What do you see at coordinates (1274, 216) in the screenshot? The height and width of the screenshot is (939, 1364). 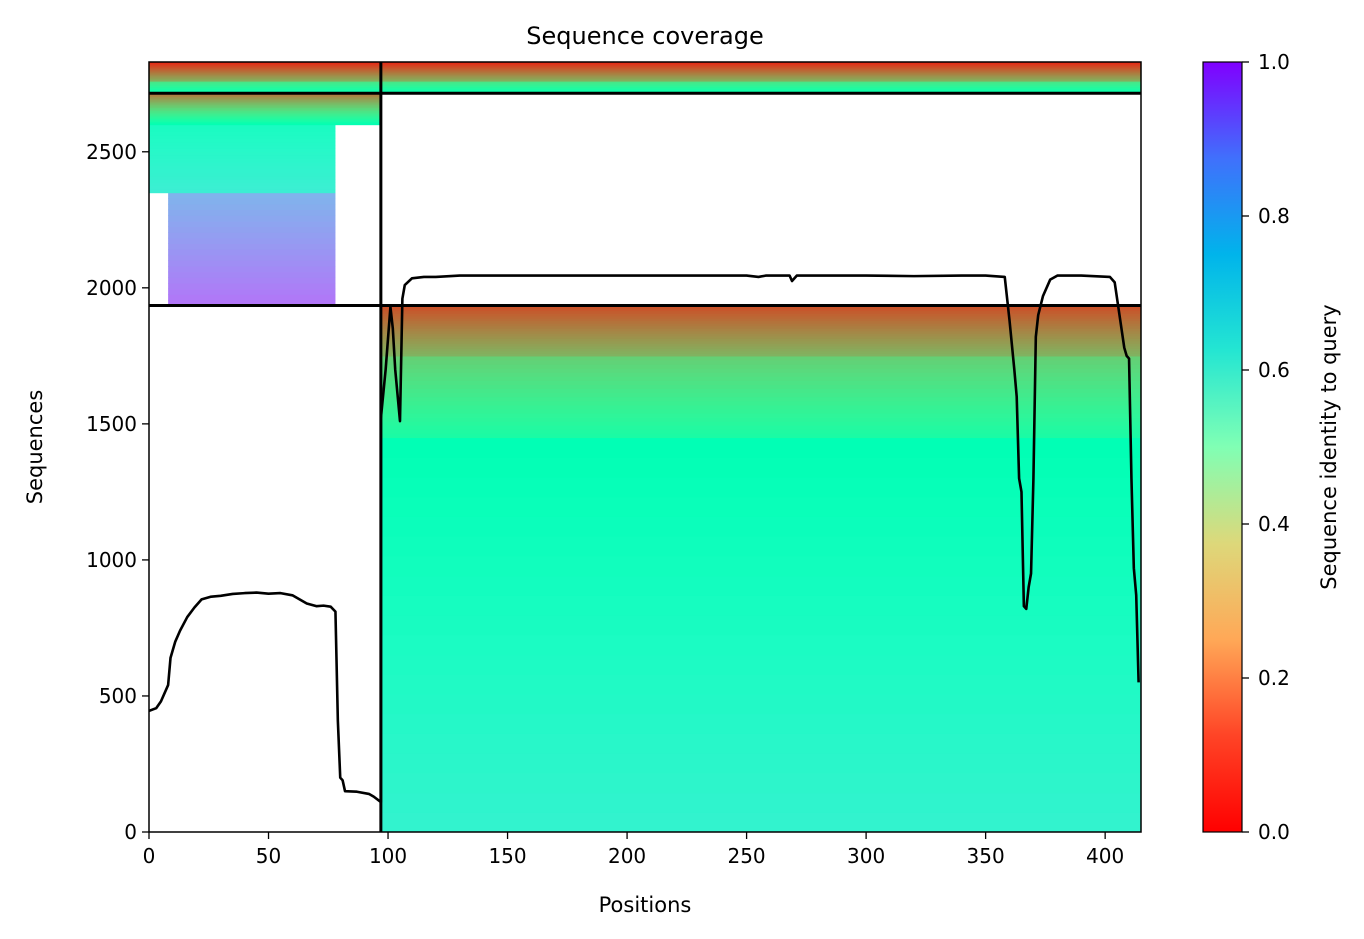 I see `colorbar-tick-label: 0.8` at bounding box center [1274, 216].